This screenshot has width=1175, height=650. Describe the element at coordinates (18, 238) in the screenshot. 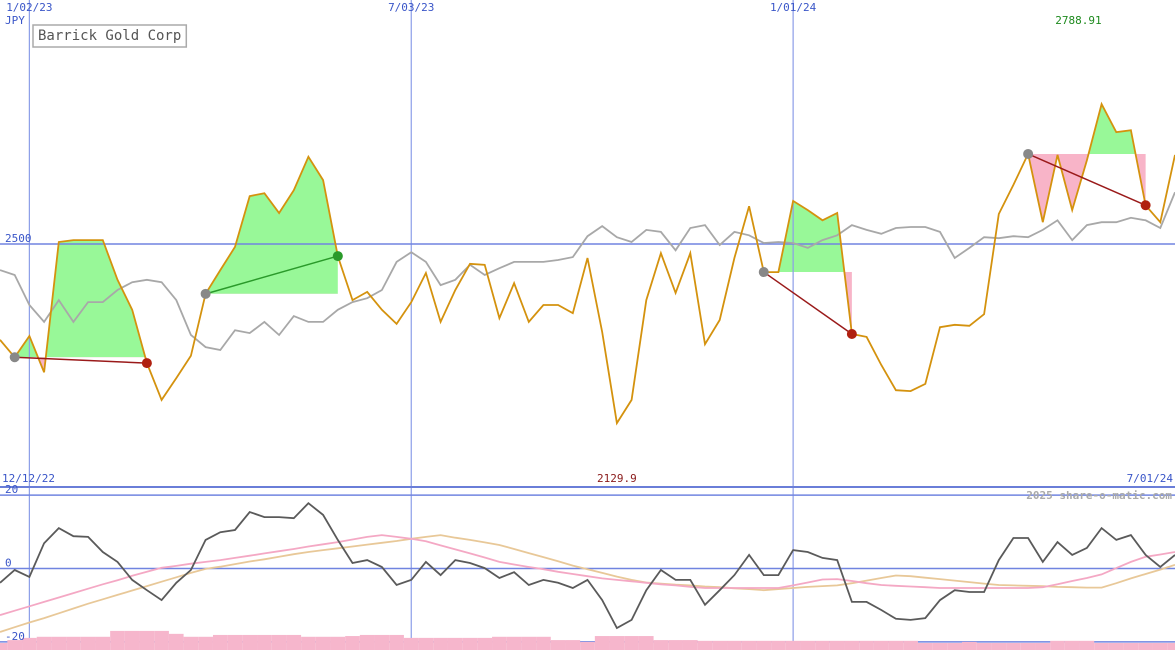

I see `y-tick-label: 2500` at that location.